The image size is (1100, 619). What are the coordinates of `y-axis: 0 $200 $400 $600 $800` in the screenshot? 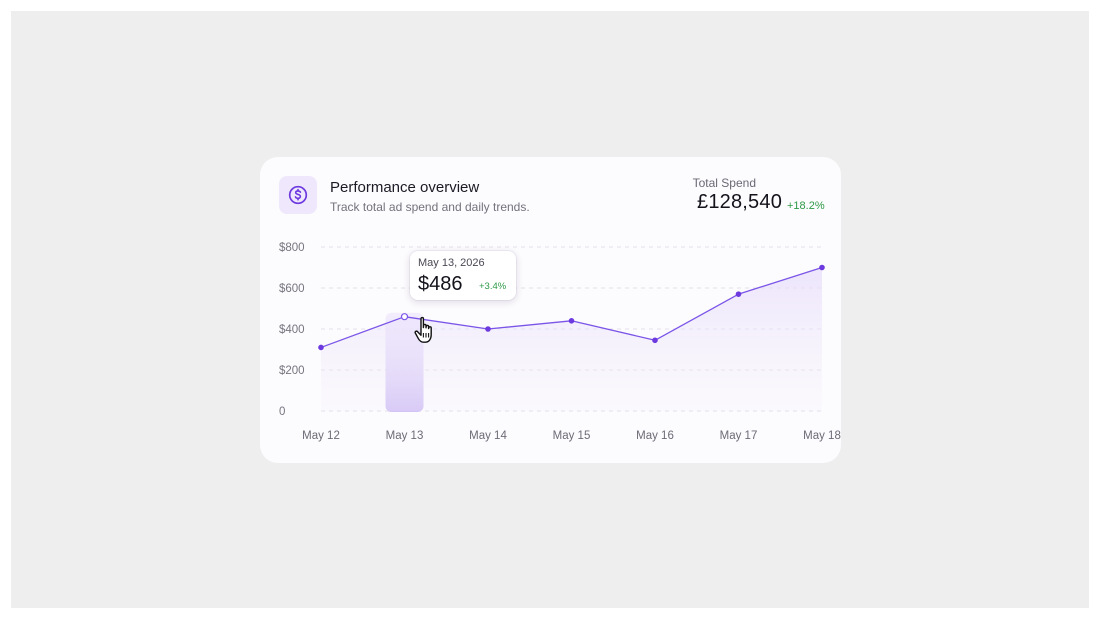 It's located at (292, 330).